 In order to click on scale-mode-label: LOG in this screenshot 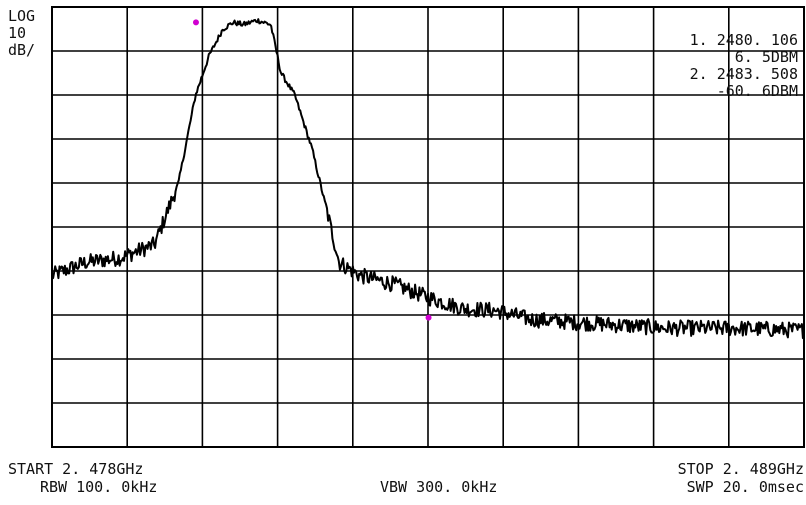, I will do `click(22, 16)`.